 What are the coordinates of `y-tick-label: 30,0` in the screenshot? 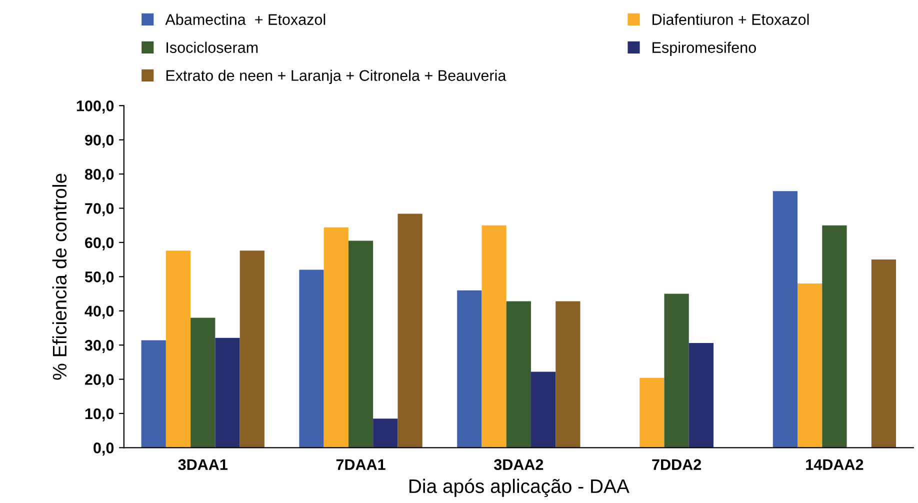 It's located at (99, 346).